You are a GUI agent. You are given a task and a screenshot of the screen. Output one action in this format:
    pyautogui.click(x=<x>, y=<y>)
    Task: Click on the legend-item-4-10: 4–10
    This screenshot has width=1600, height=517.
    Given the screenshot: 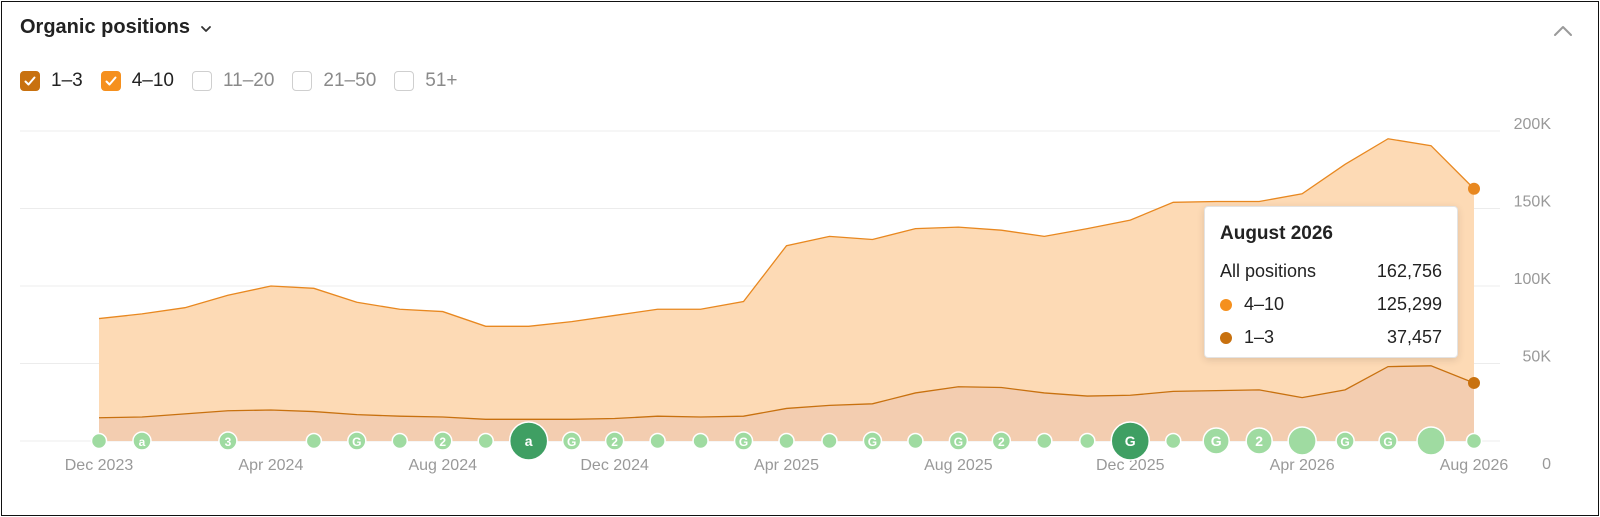 What is the action you would take?
    pyautogui.click(x=137, y=81)
    